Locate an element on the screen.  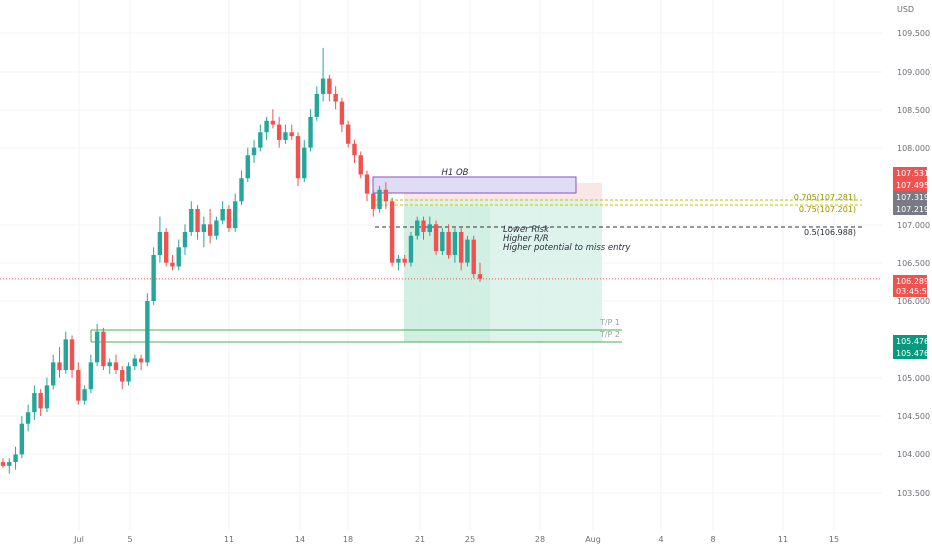
tp2-label: T/P 2 is located at coordinates (609, 334).